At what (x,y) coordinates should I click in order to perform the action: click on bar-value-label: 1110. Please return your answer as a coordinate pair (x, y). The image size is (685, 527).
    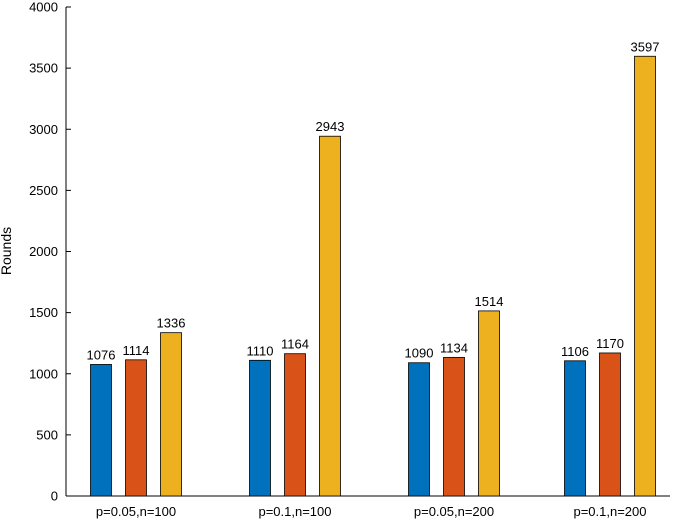
    Looking at the image, I should click on (260, 350).